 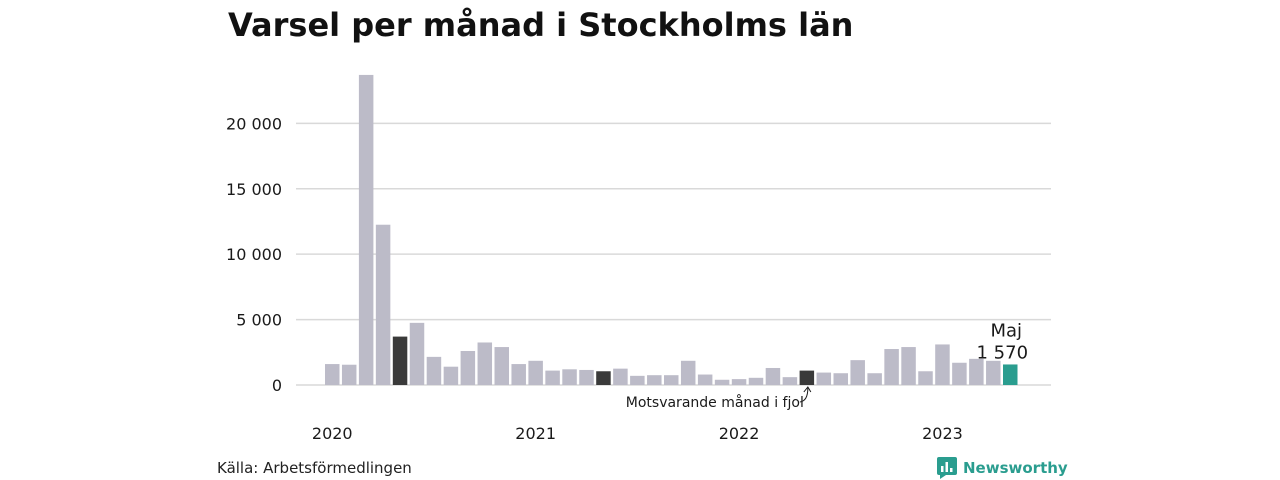 What do you see at coordinates (1015, 468) in the screenshot?
I see `brand-name: Newsworthy` at bounding box center [1015, 468].